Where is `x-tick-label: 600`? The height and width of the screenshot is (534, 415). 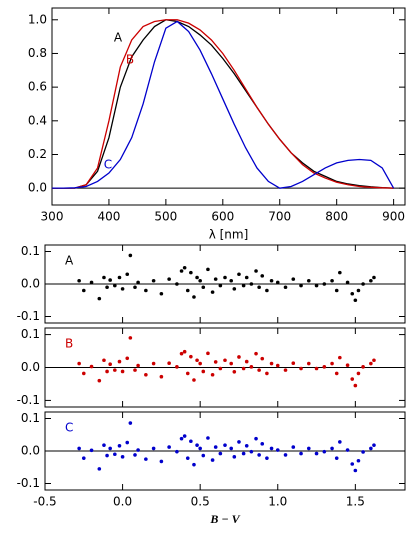 x-tick-label: 600 is located at coordinates (222, 217).